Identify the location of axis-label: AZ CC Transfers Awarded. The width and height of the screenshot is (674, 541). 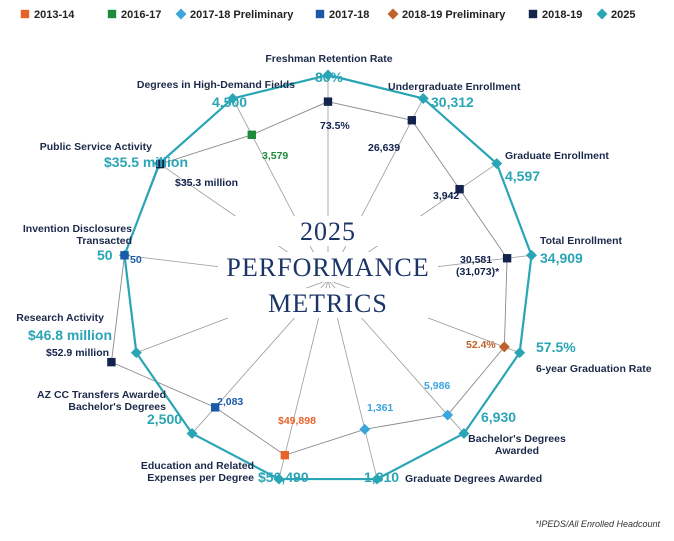
(101, 395).